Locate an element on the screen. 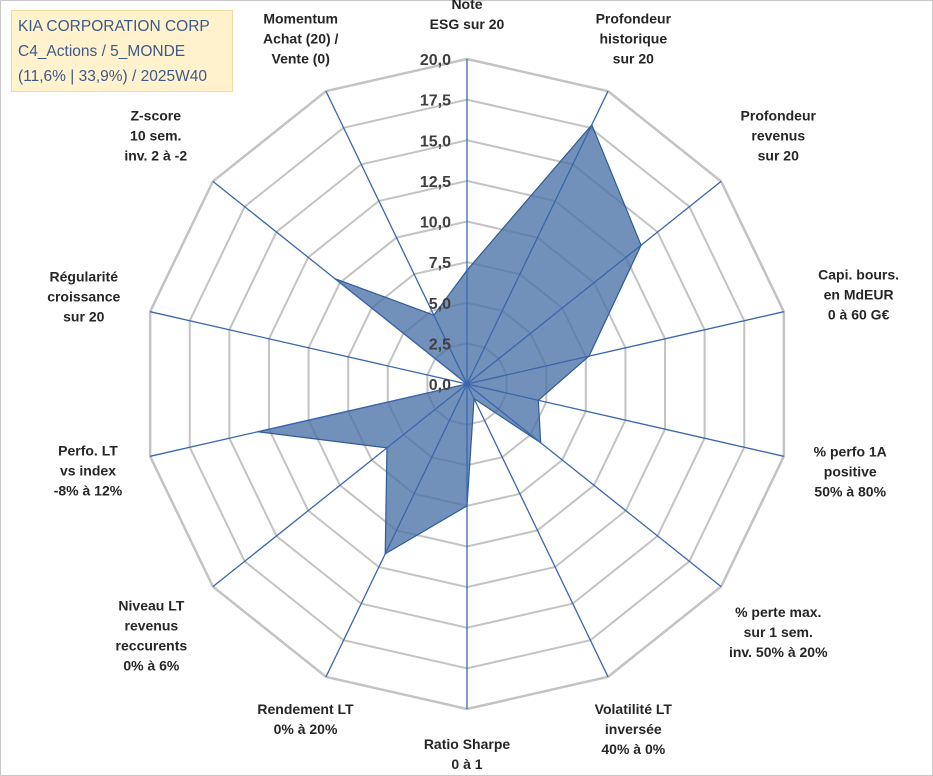  axis-label-line: inv. 2 à -2 is located at coordinates (155, 156).